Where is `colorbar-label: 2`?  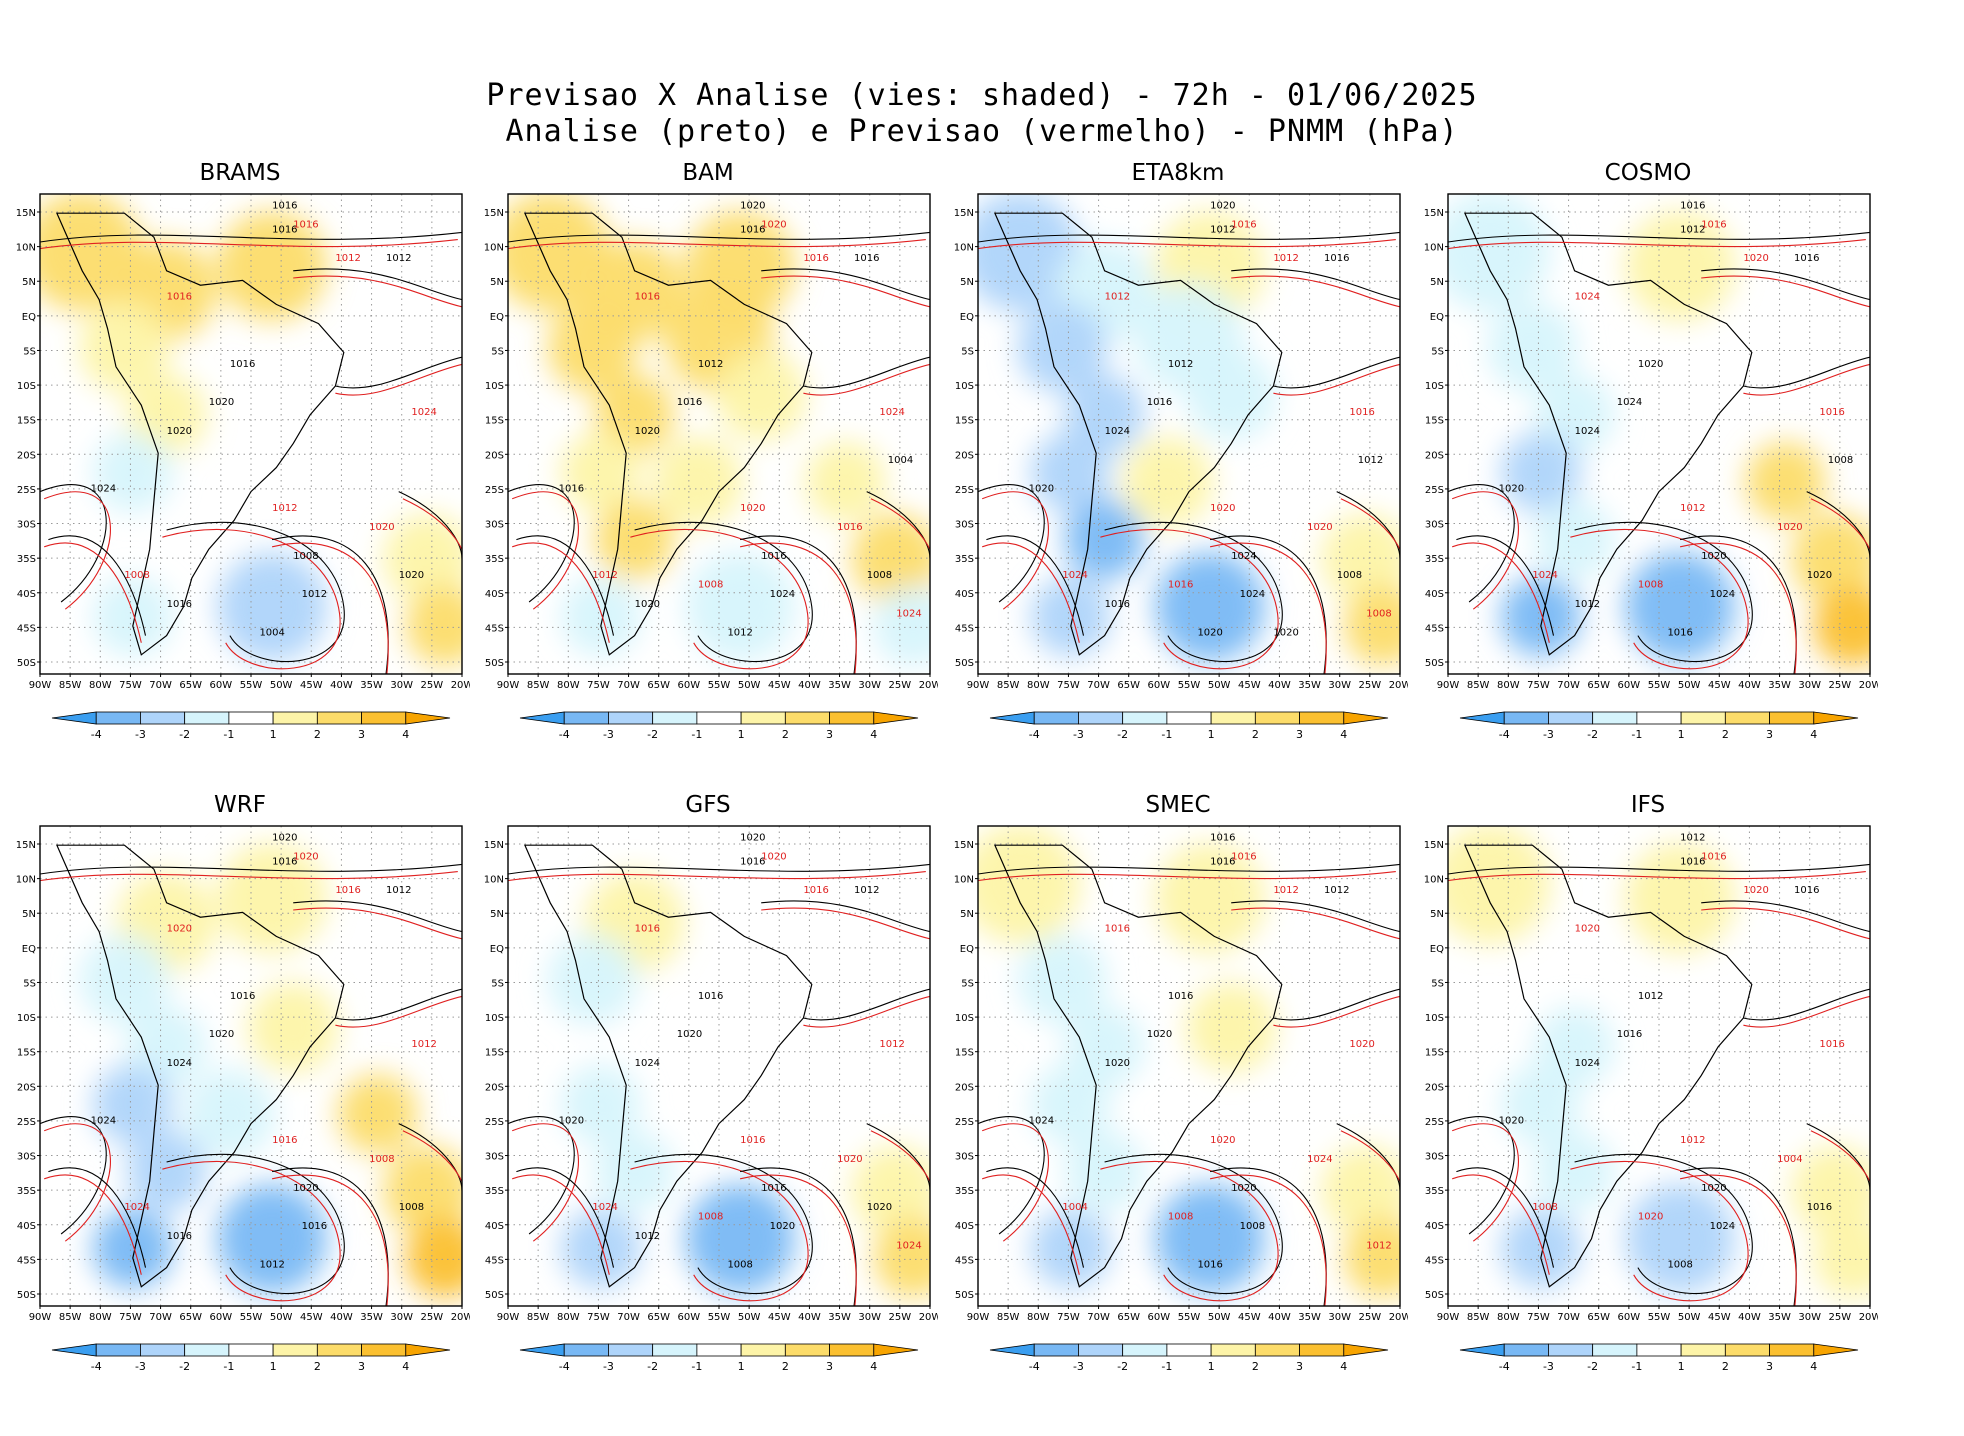 colorbar-label: 2 is located at coordinates (1725, 1366).